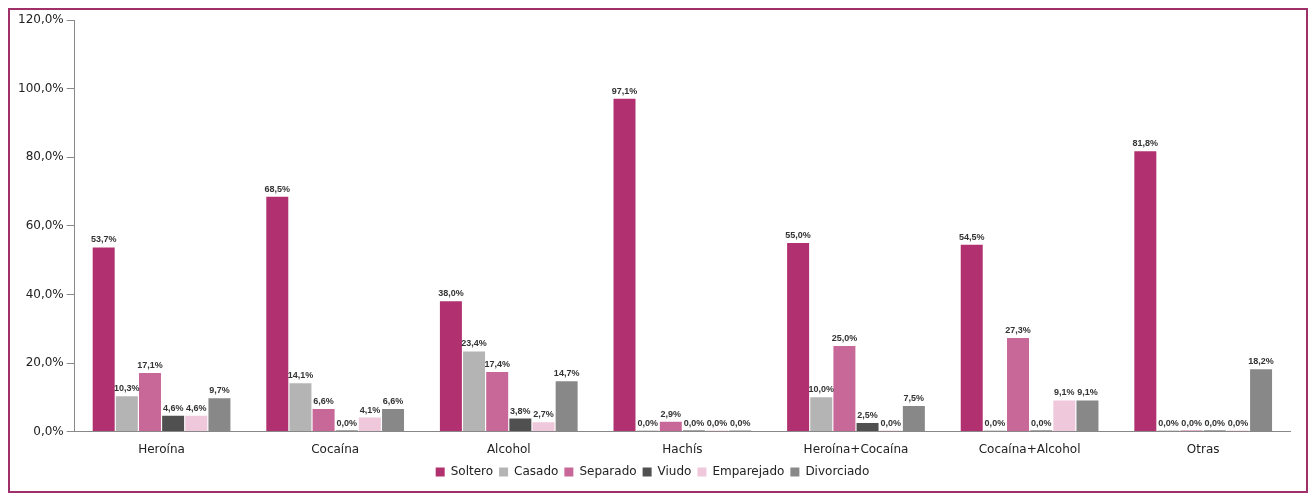  I want to click on x-tick-label: Hachís, so click(682, 448).